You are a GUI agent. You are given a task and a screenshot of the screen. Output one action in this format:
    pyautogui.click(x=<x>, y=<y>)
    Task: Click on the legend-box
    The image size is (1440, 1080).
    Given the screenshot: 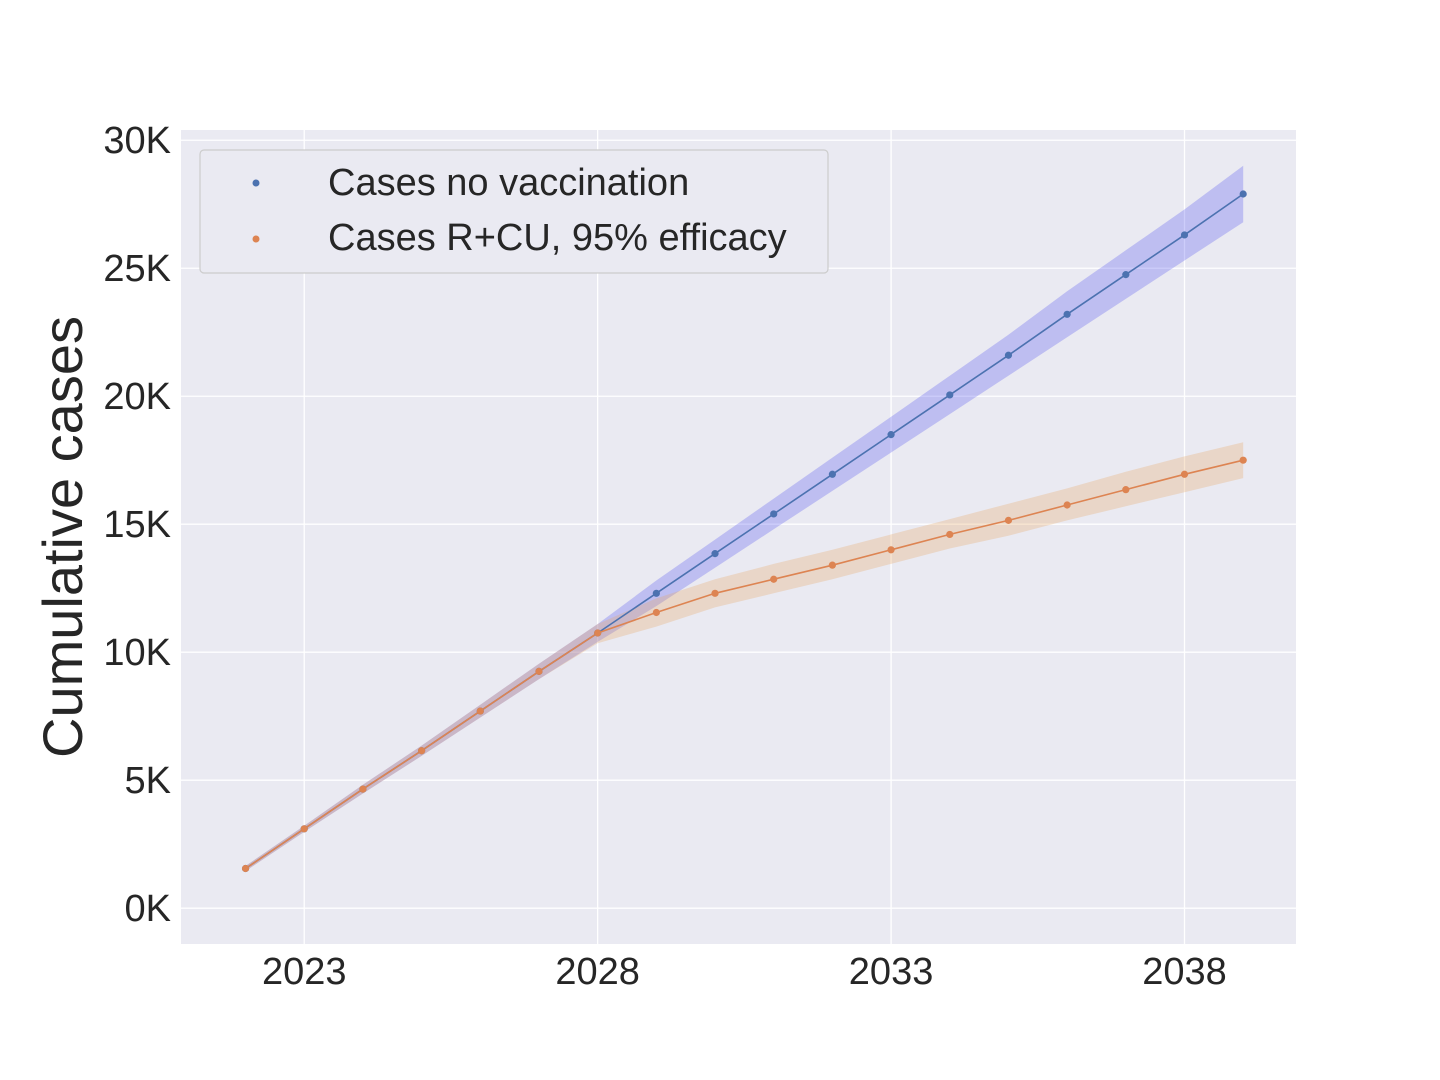 What is the action you would take?
    pyautogui.click(x=514, y=211)
    